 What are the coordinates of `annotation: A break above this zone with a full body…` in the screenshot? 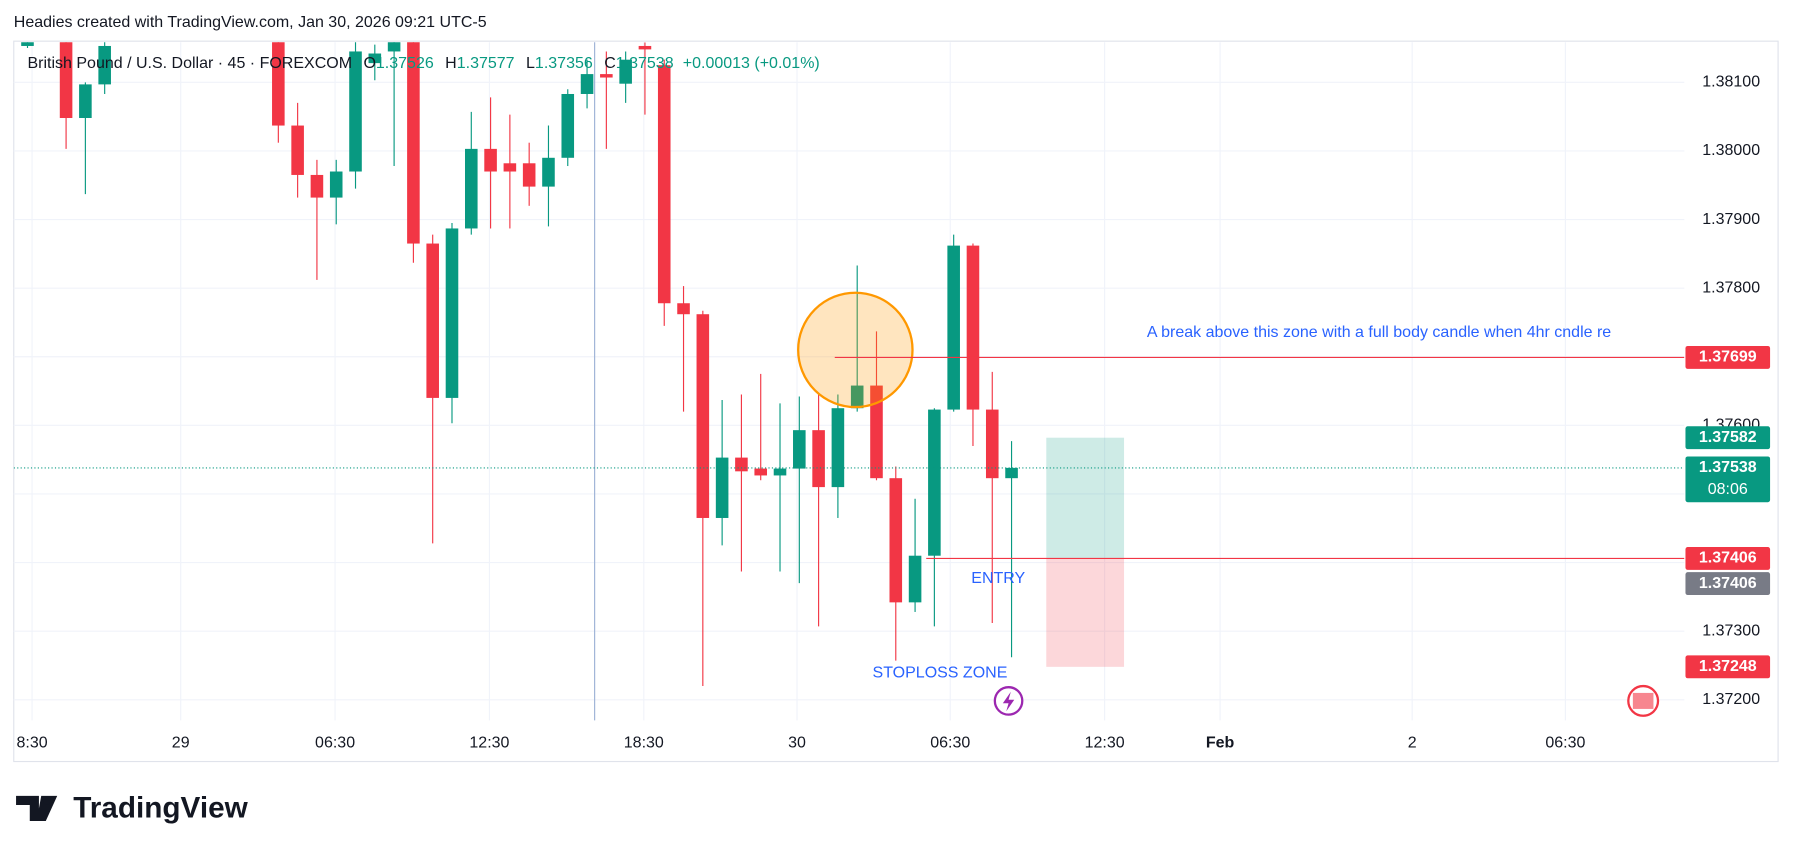 It's located at (1379, 332).